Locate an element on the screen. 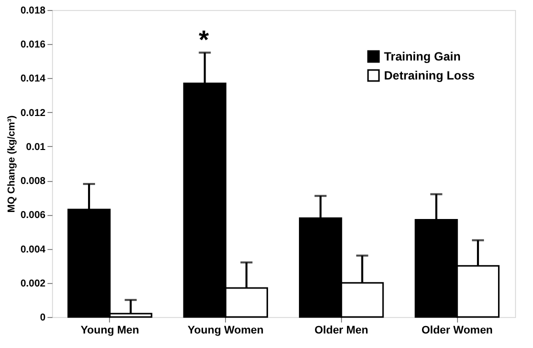 The height and width of the screenshot is (348, 533). y-tick-label: 0.018 is located at coordinates (33, 11).